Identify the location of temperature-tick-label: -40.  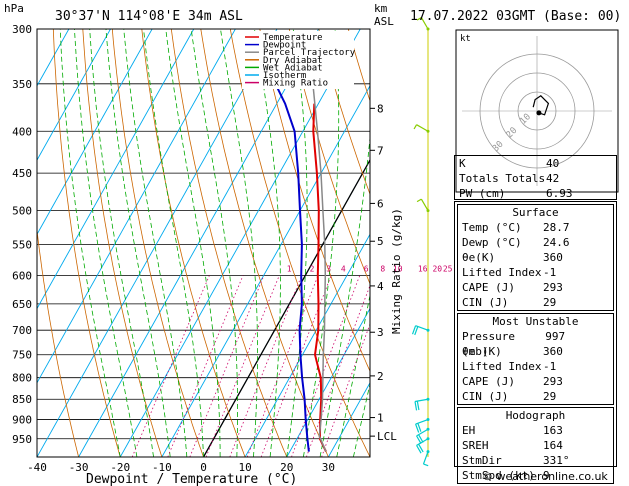
(37, 467).